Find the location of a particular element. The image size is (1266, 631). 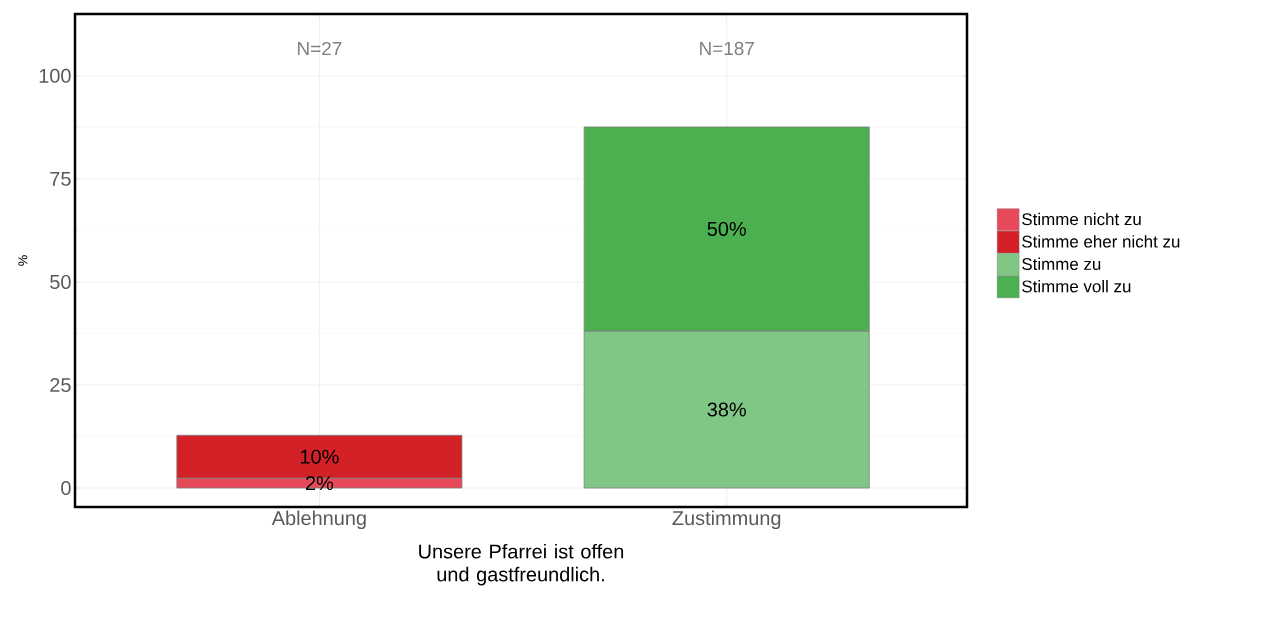

x-tick-label: Ablehnung is located at coordinates (318, 520).